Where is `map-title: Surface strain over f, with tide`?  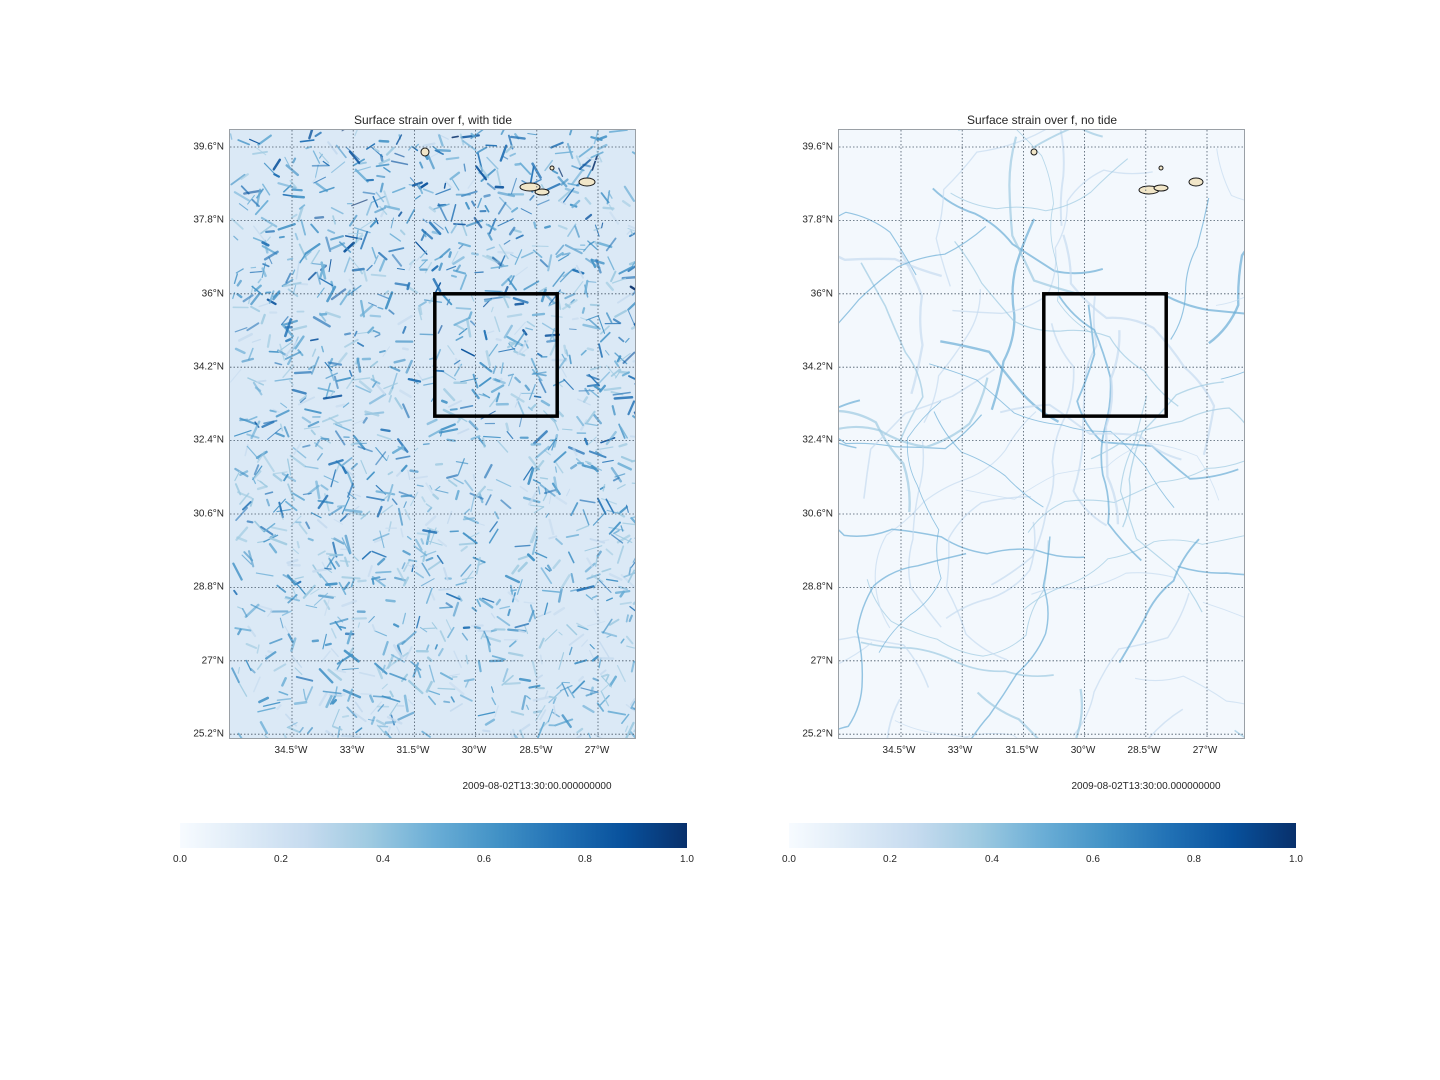 map-title: Surface strain over f, with tide is located at coordinates (433, 120).